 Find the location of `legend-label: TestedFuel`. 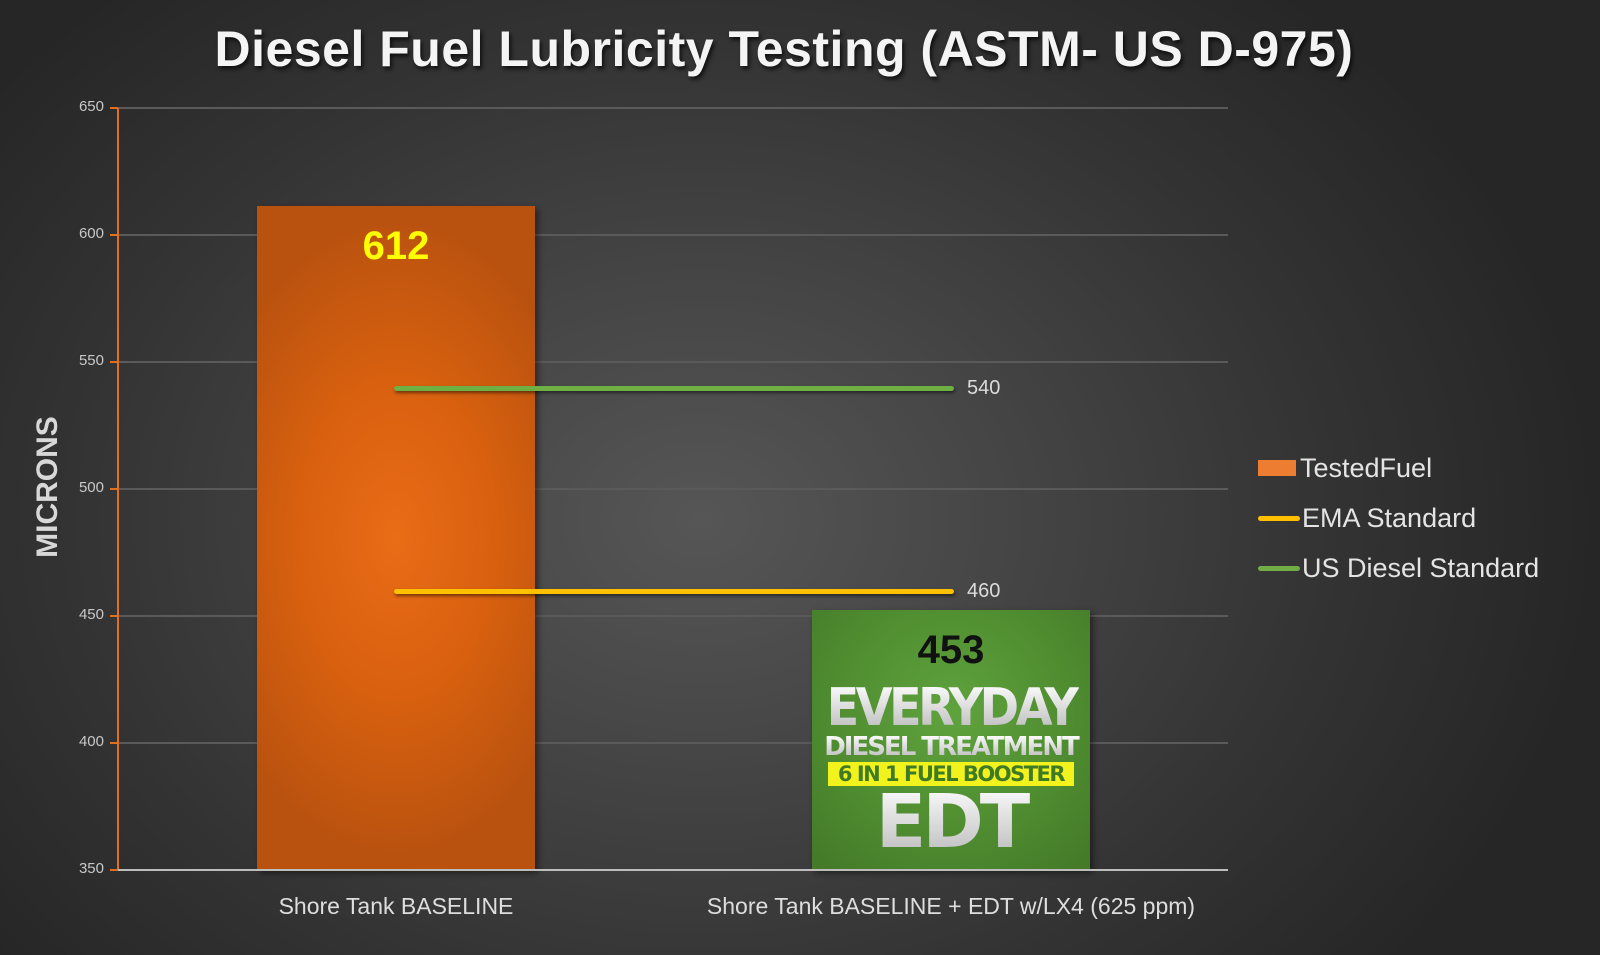

legend-label: TestedFuel is located at coordinates (1366, 467).